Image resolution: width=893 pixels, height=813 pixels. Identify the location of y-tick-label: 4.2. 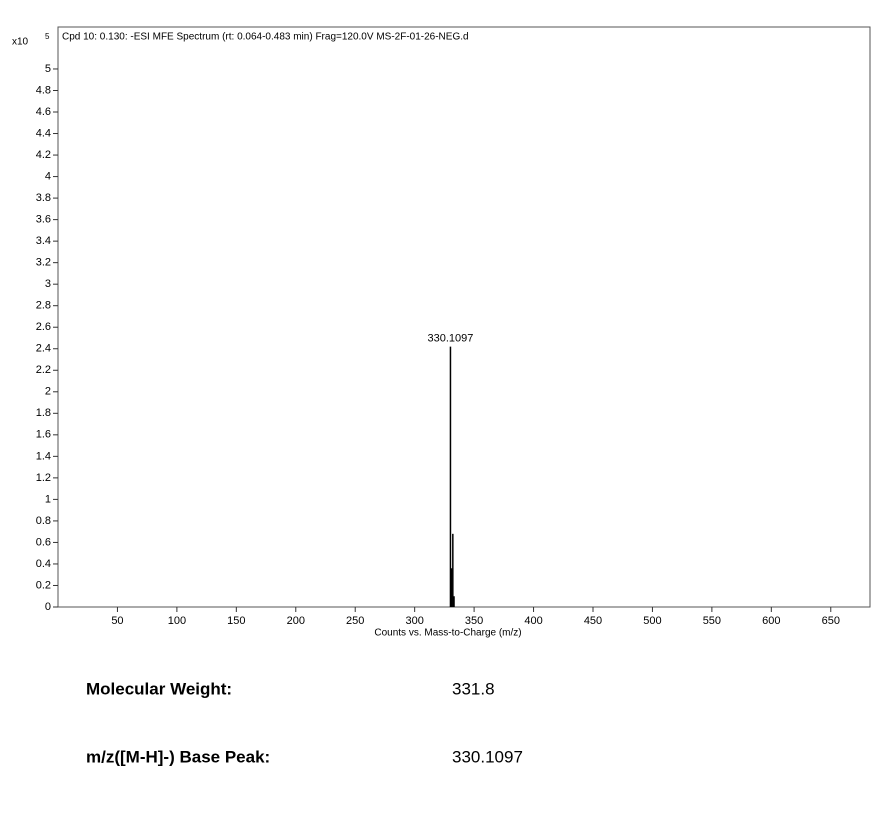
(43, 155).